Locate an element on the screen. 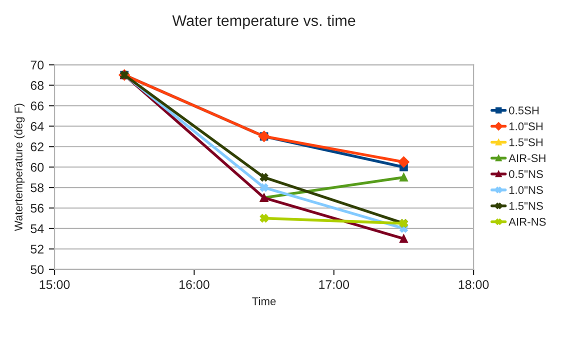  legend-label: 1.0"NS is located at coordinates (526, 190).